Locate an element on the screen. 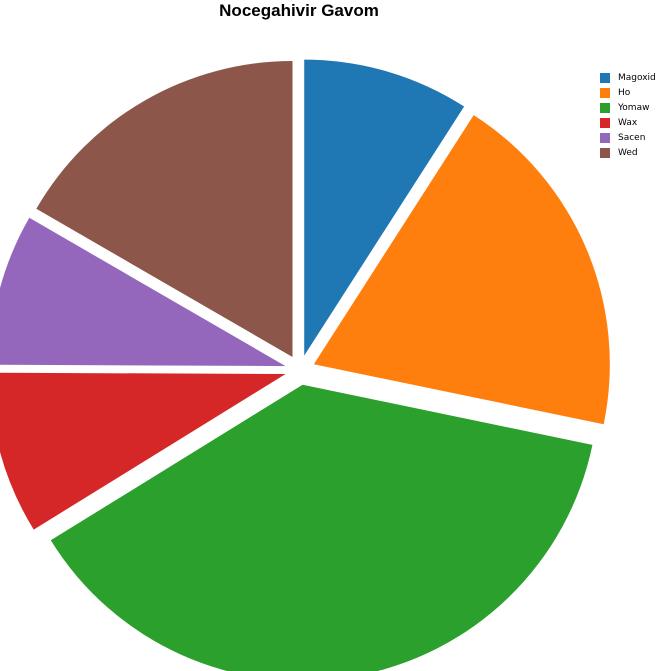 Image resolution: width=659 pixels, height=671 pixels. legend-item-yomaw: Yomaw is located at coordinates (628, 107).